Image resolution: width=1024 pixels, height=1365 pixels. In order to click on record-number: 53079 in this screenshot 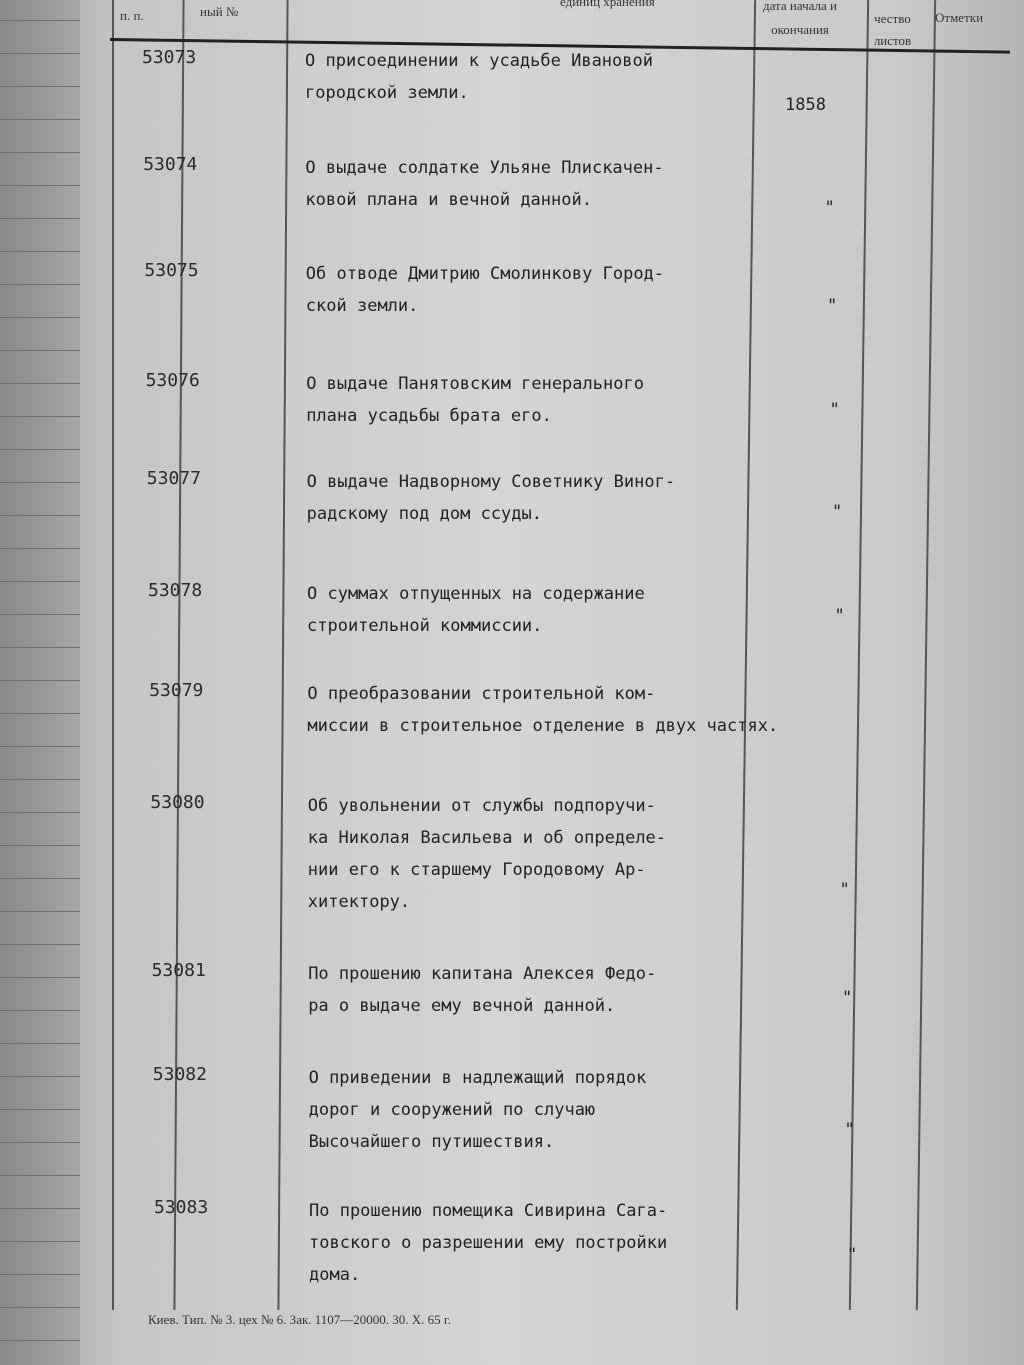, I will do `click(176, 690)`.